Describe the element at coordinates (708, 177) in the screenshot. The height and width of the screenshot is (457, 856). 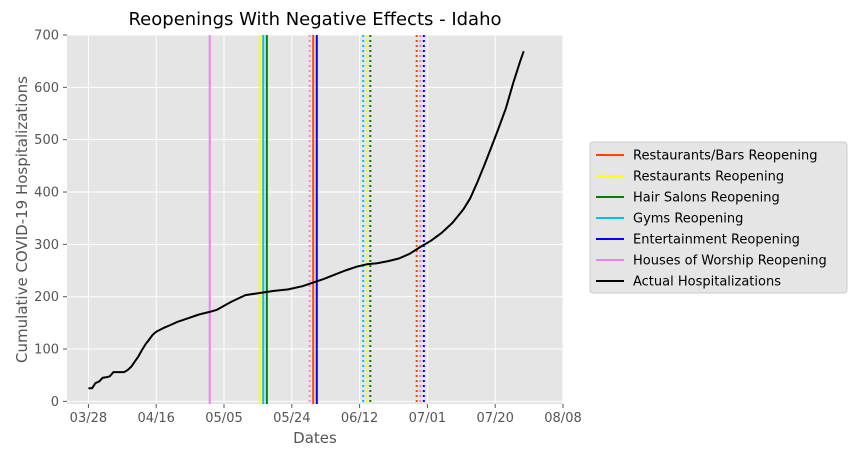
I see `legend-label: Restaurants Reopening` at that location.